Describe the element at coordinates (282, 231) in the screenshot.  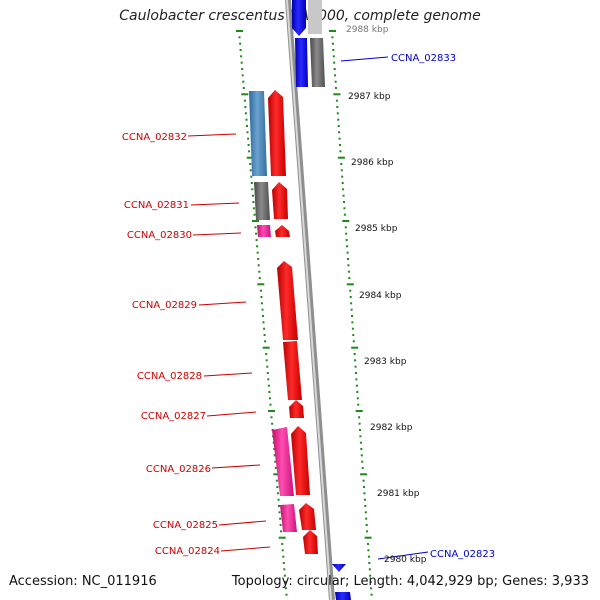
I see `gene-02830-red` at that location.